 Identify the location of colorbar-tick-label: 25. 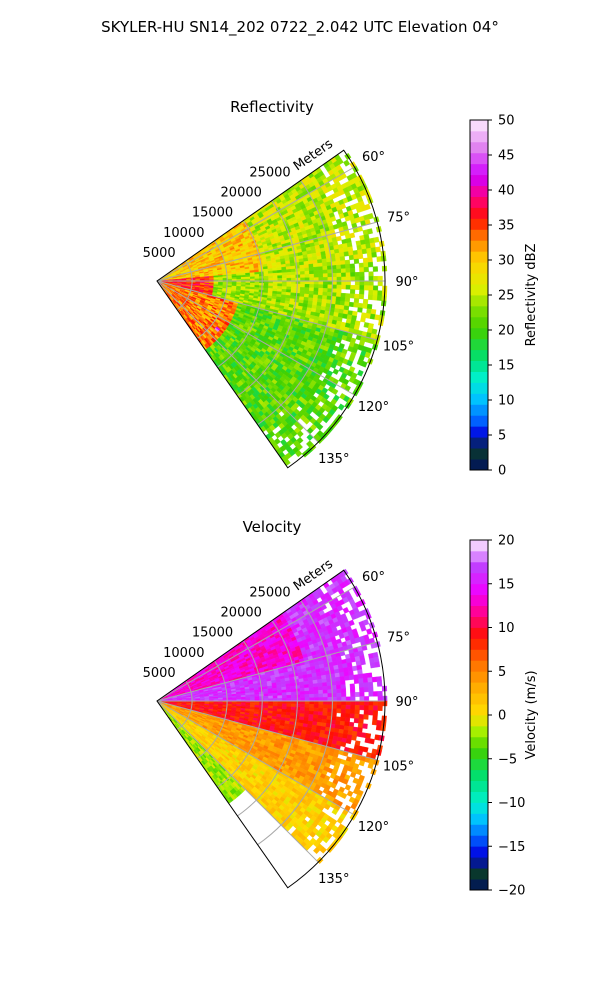
(506, 296).